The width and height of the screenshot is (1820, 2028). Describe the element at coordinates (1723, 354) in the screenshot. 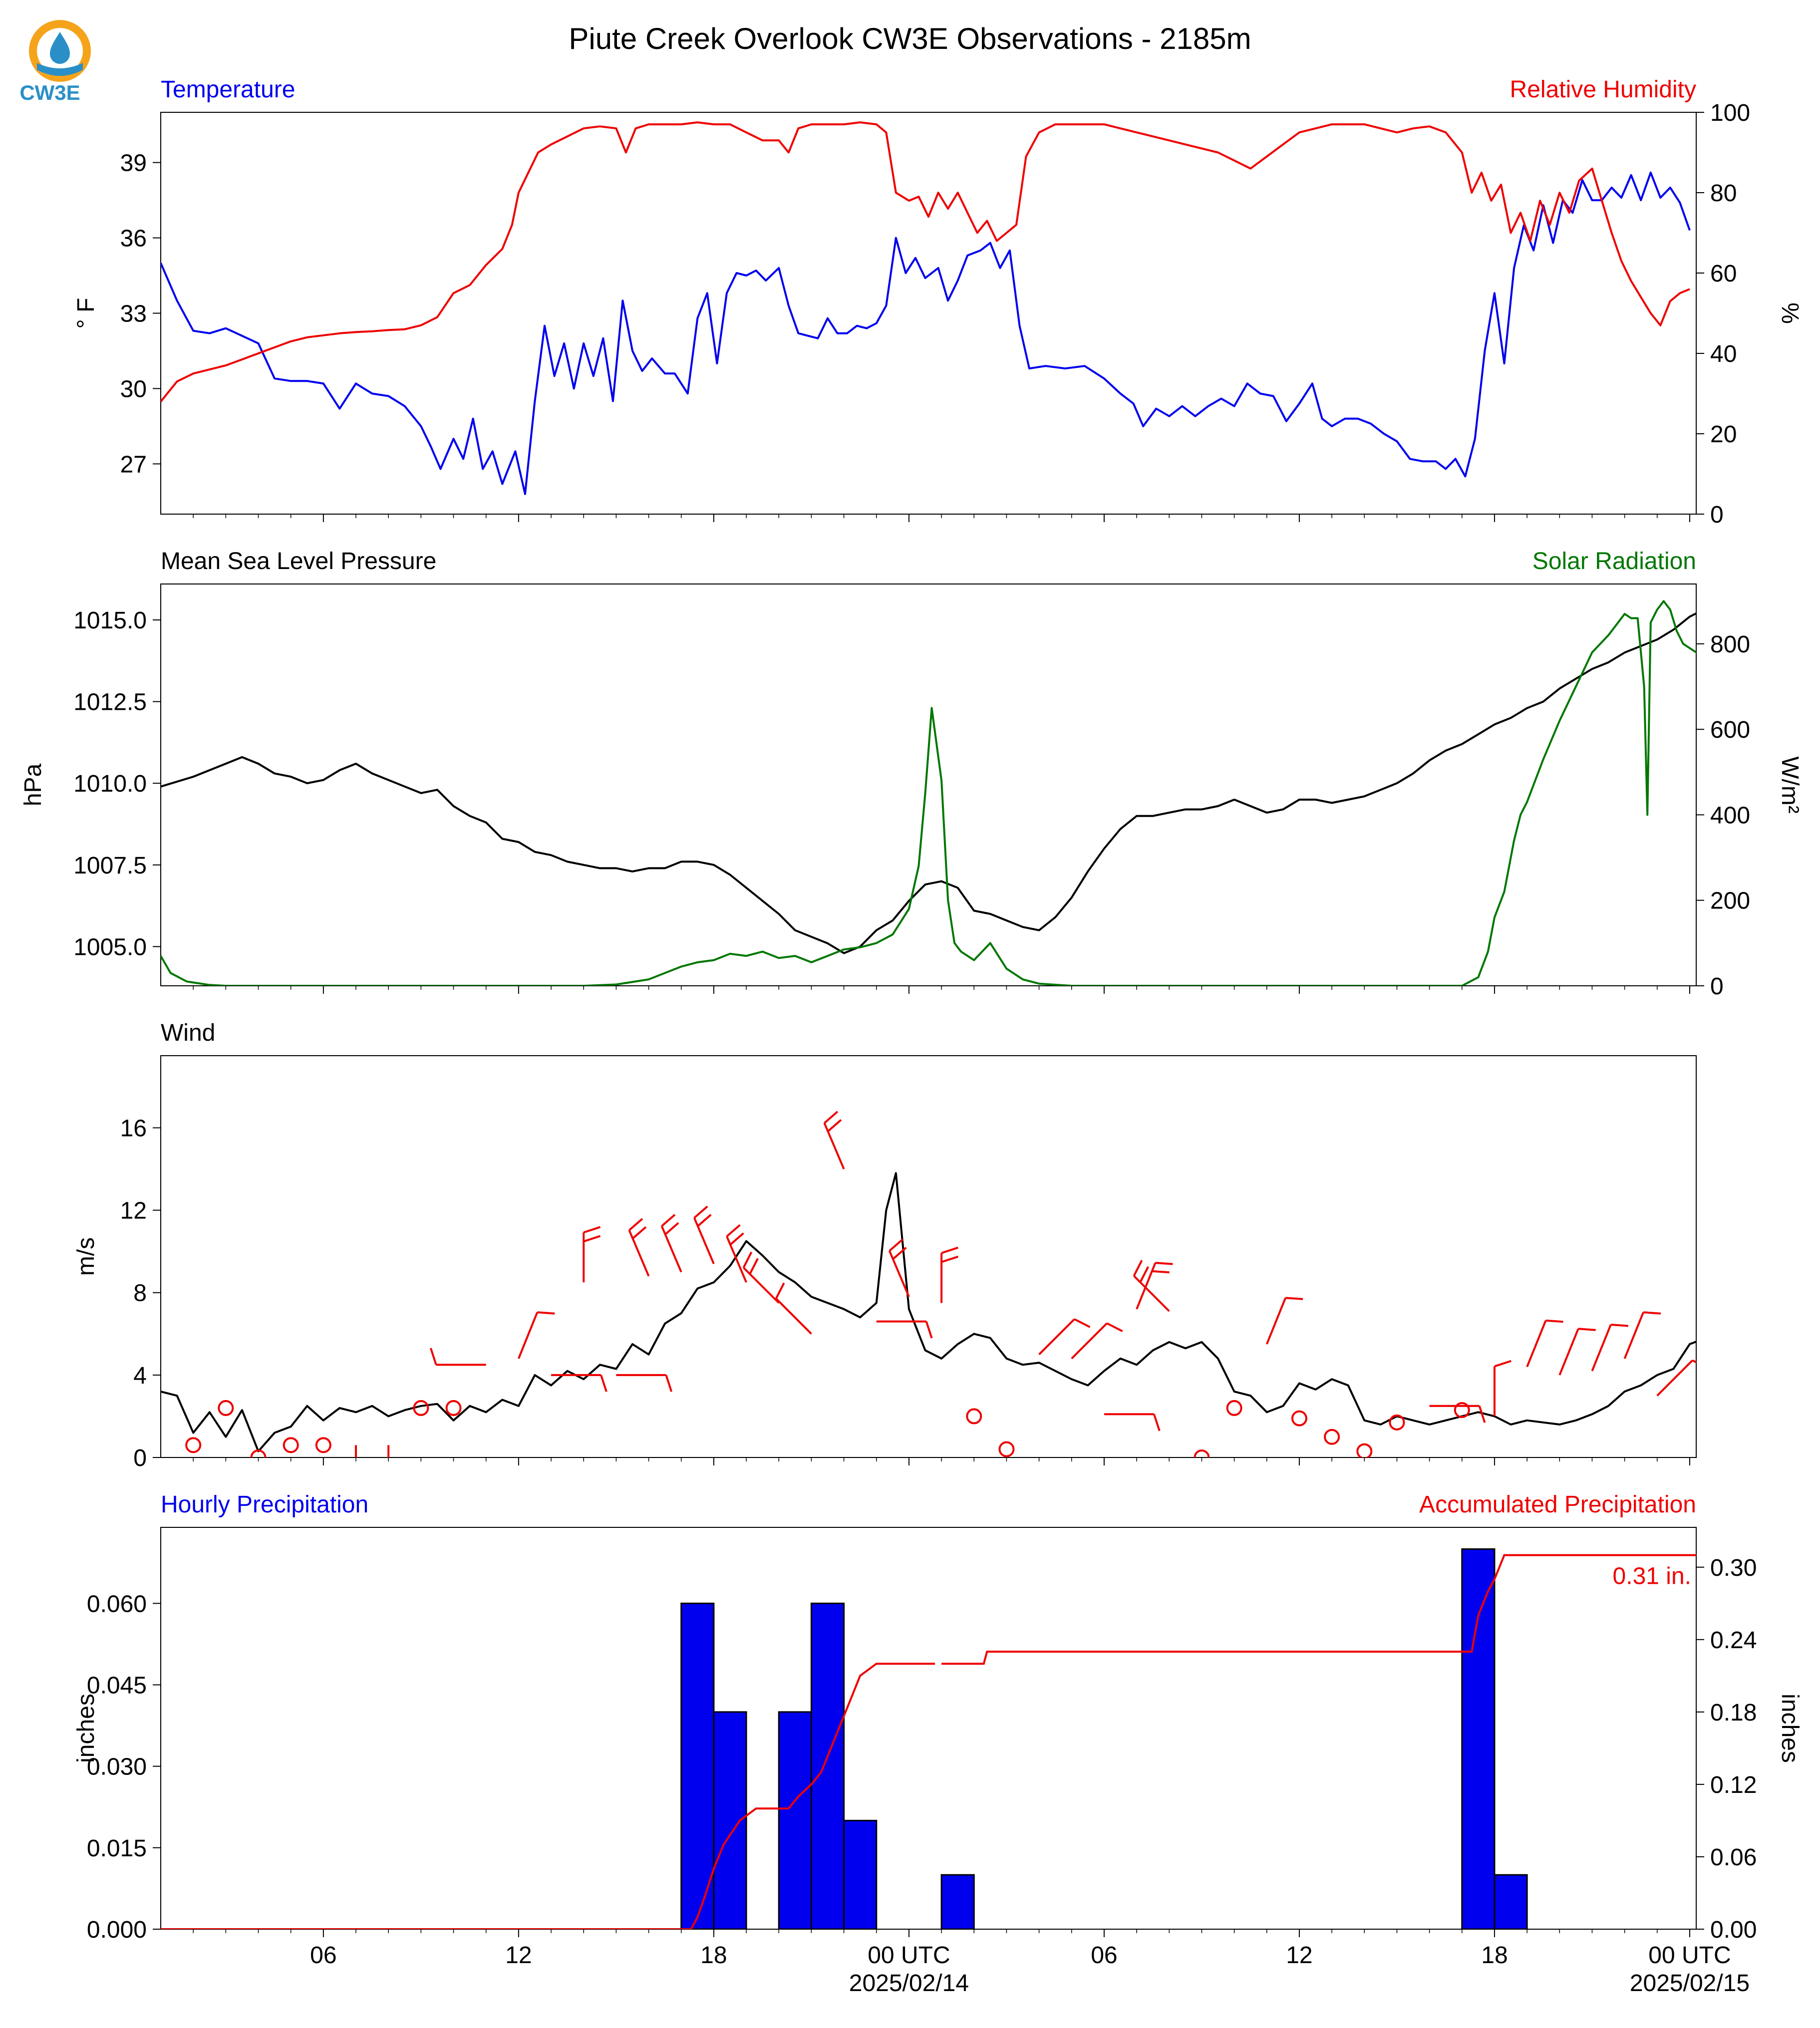

I see `y-right-tick-label: 40` at that location.